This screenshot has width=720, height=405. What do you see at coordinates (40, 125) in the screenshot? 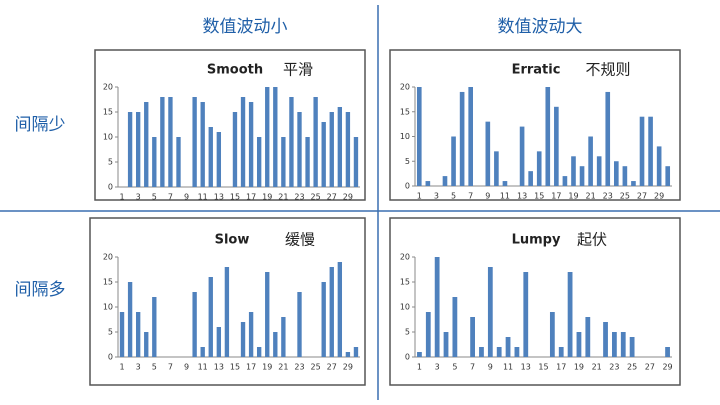
I see `row-header: 间隔少` at bounding box center [40, 125].